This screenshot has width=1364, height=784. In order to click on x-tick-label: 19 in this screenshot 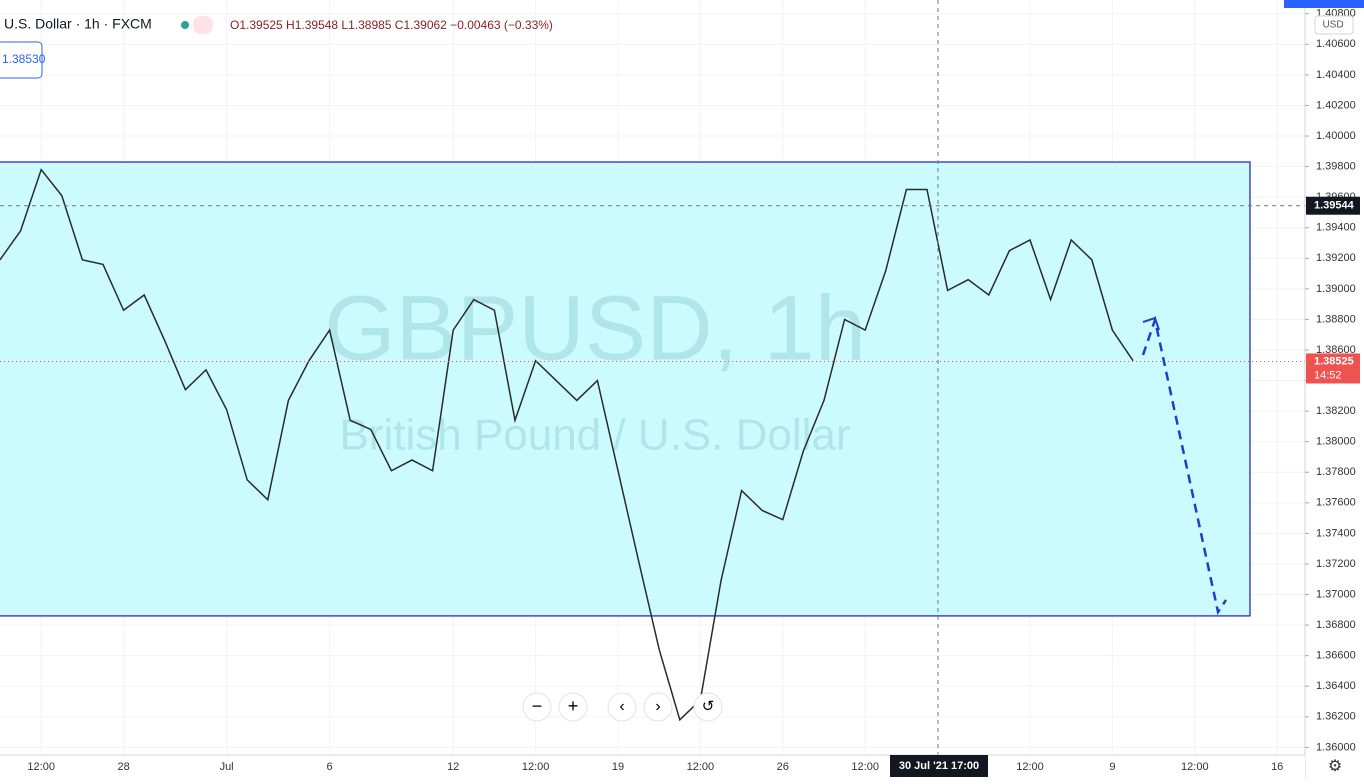, I will do `click(618, 767)`.